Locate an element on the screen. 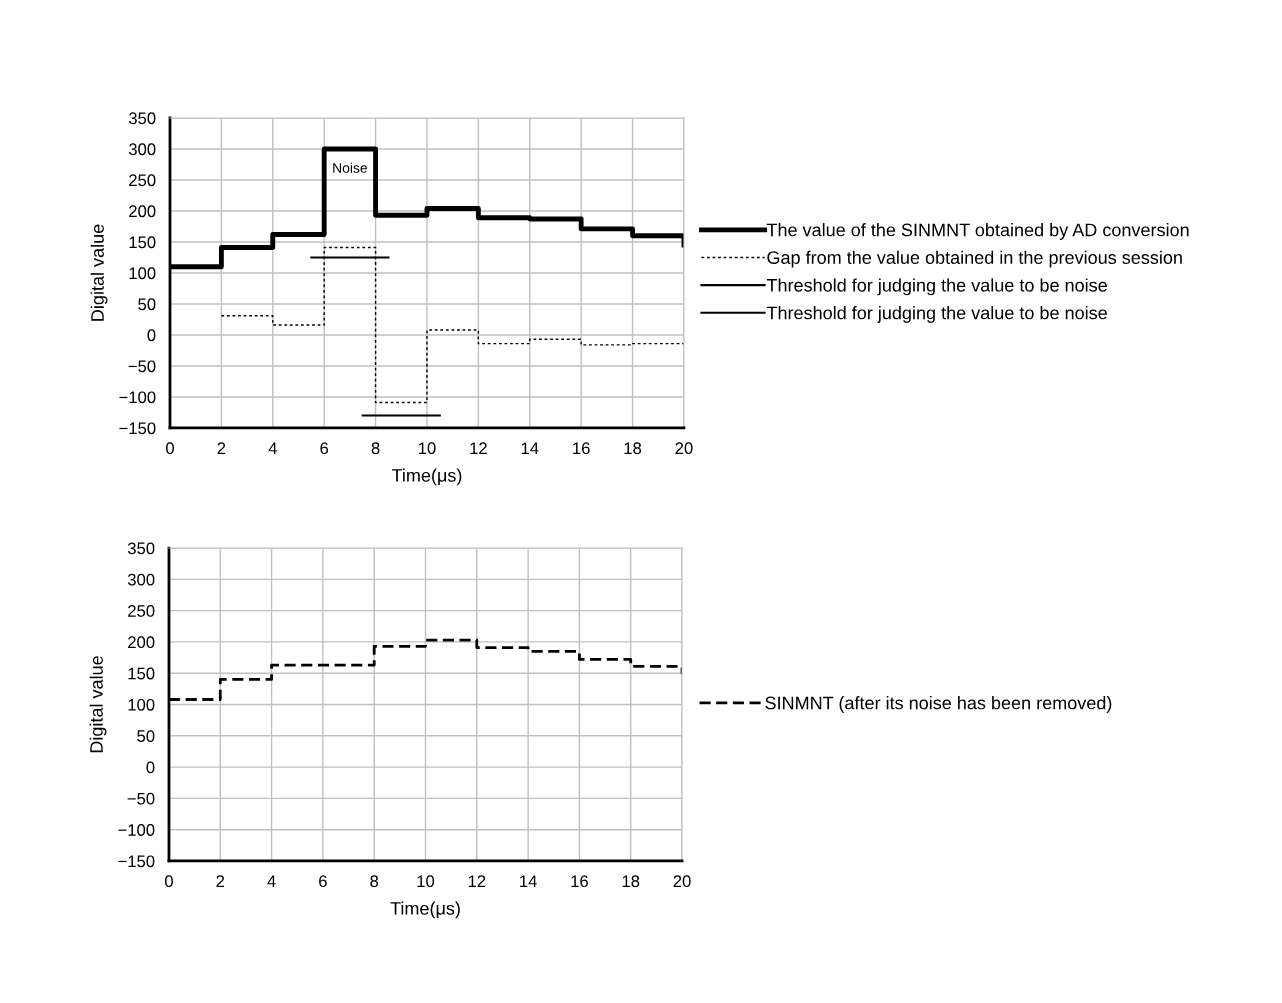 This screenshot has width=1282, height=1003. annotation: Noise is located at coordinates (350, 167).